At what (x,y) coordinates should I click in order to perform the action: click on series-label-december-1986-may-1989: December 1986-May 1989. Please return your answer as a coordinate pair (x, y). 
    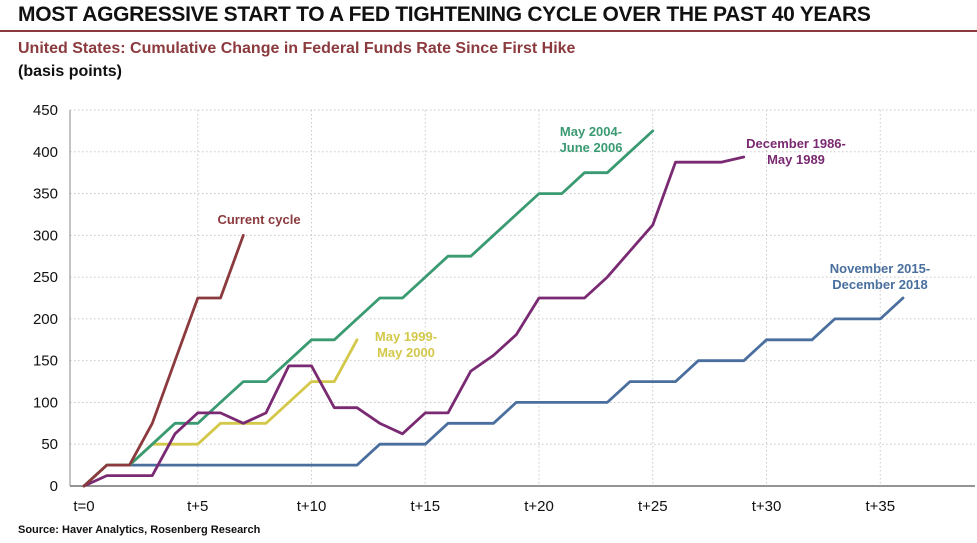
    Looking at the image, I should click on (796, 151).